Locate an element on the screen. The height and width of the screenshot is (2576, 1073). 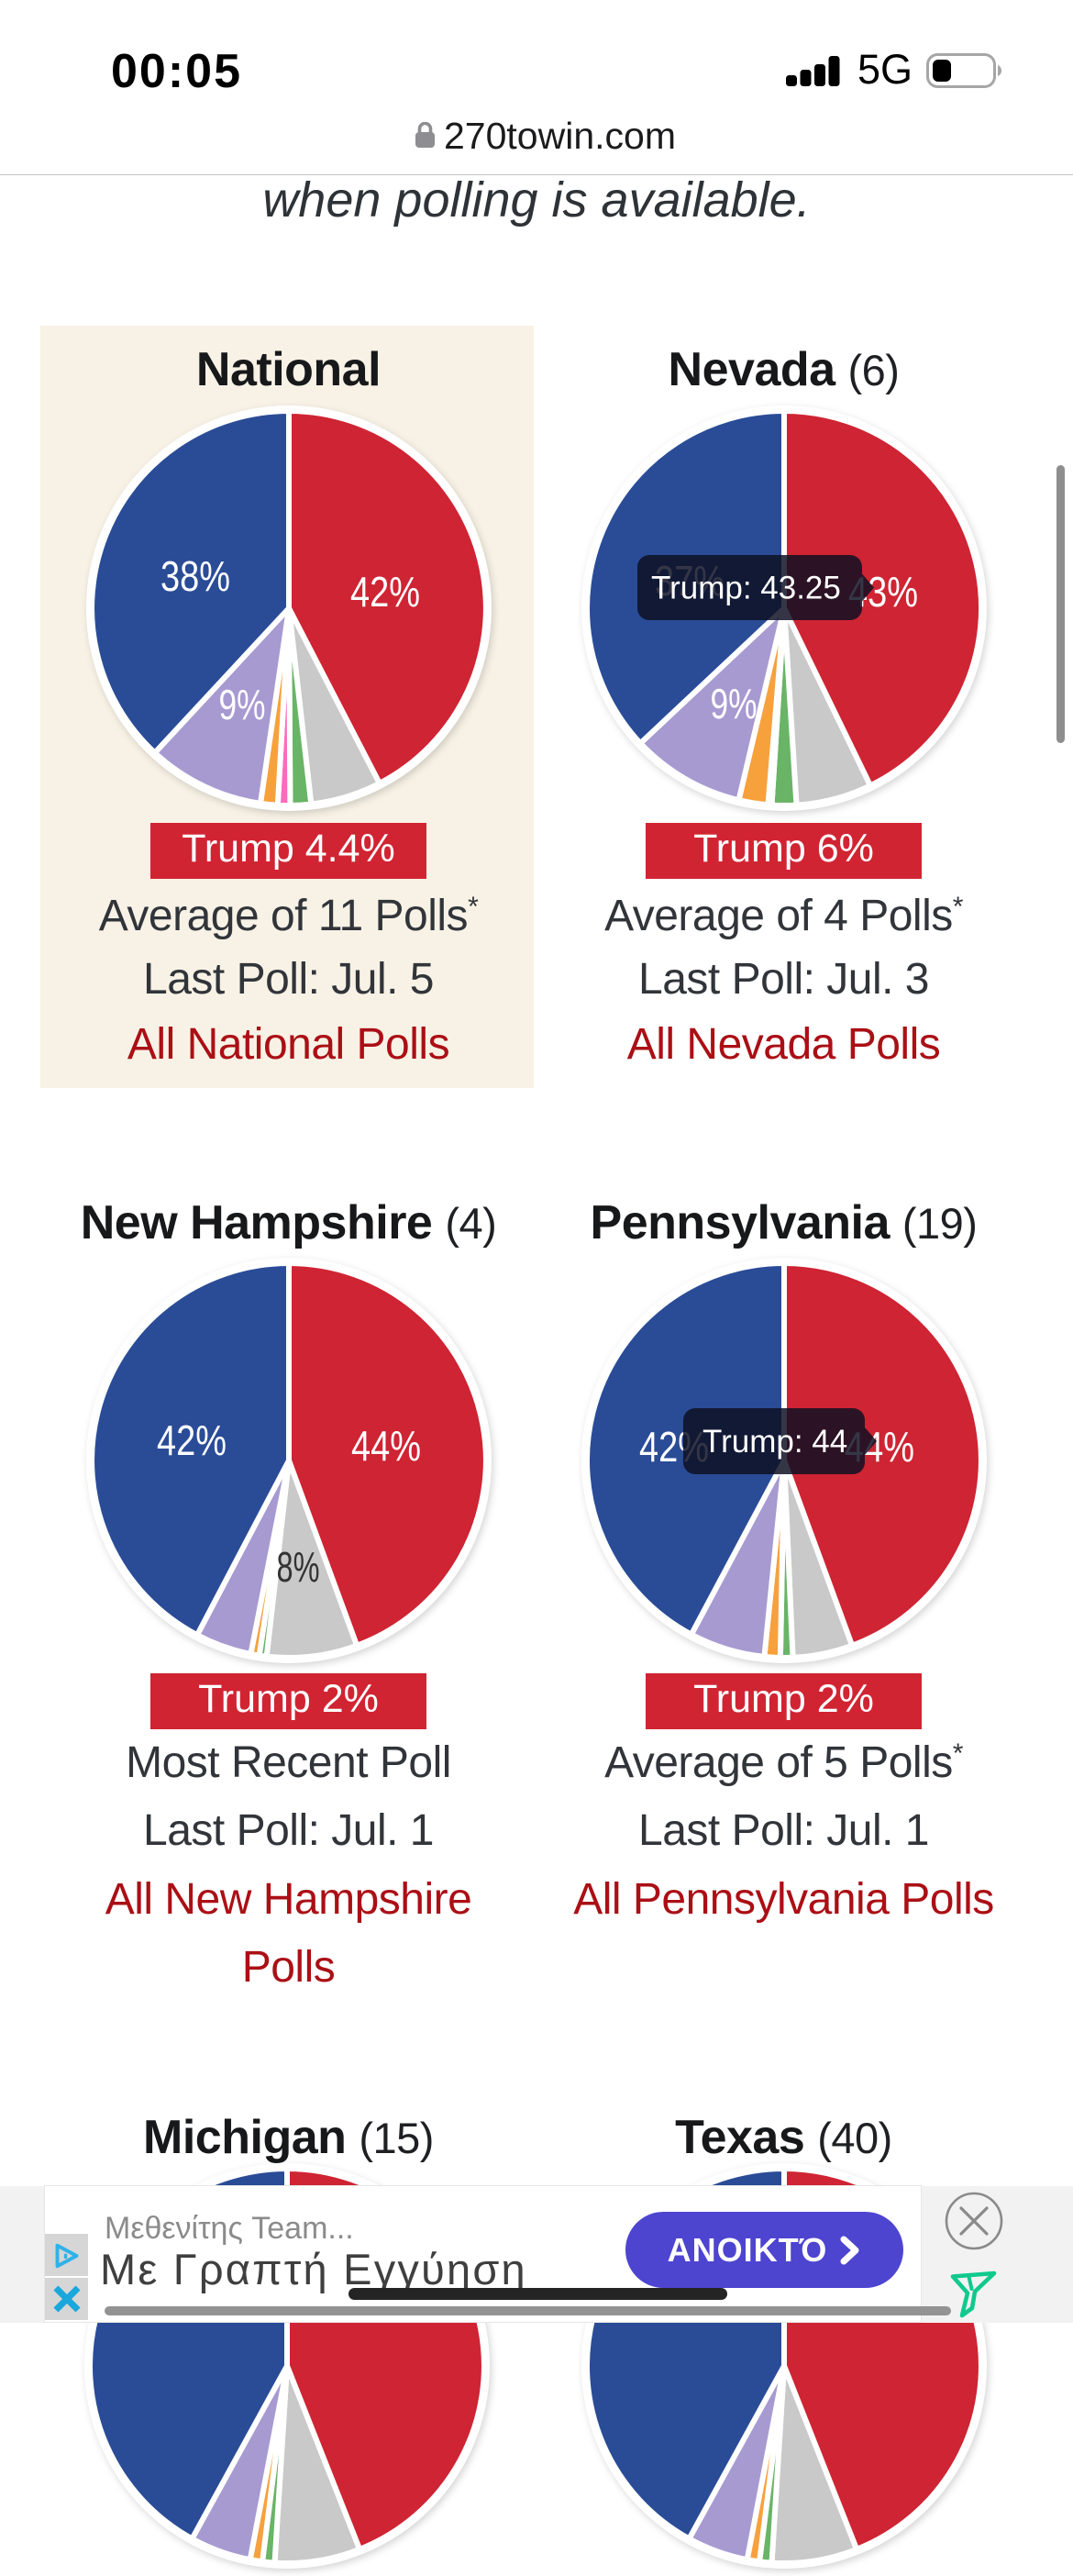
svg-text: 38% is located at coordinates (195, 576).